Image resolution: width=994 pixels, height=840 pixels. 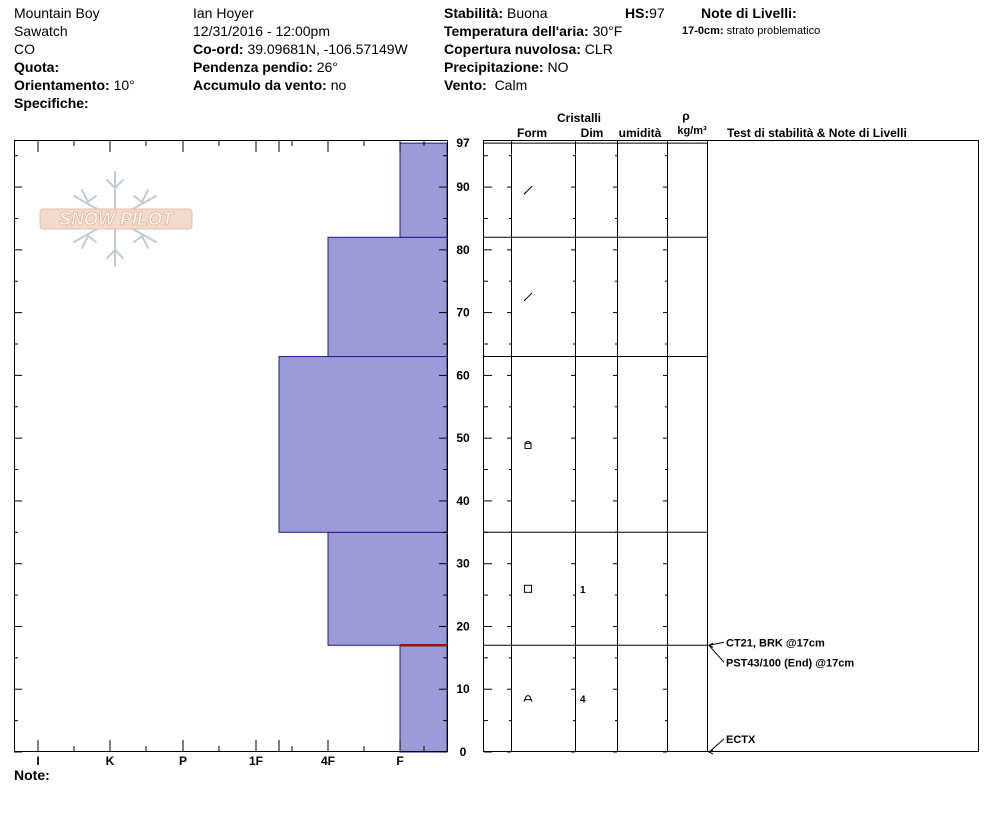 What do you see at coordinates (57, 13) in the screenshot?
I see `location-name: Mountain Boy` at bounding box center [57, 13].